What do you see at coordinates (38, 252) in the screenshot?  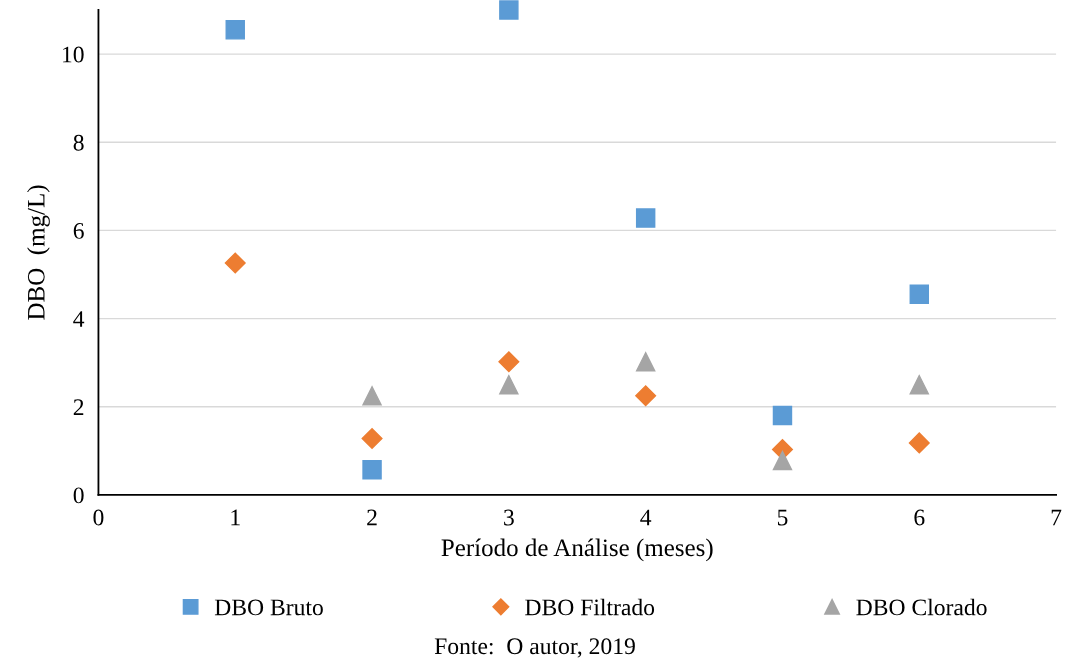 I see `y-axis-title: DBO (mg/L)` at bounding box center [38, 252].